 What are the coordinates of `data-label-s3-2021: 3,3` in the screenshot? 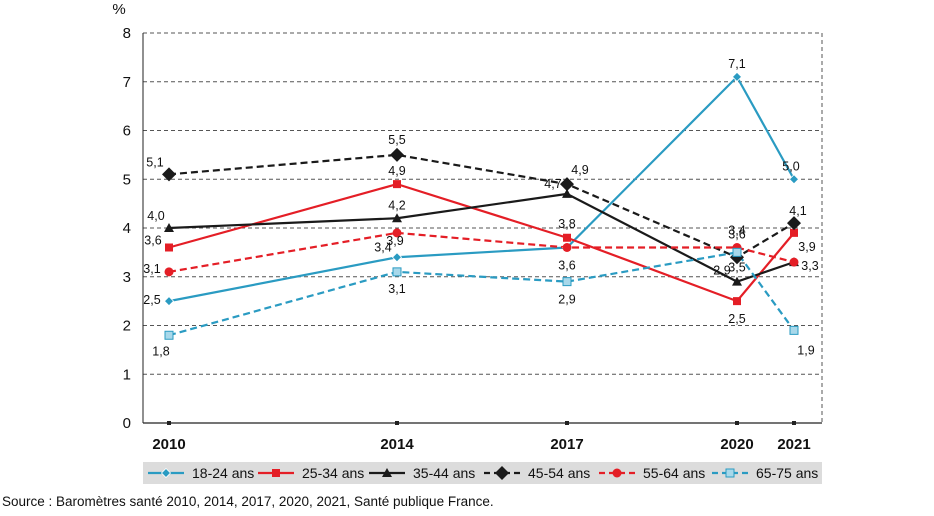 It's located at (809, 266).